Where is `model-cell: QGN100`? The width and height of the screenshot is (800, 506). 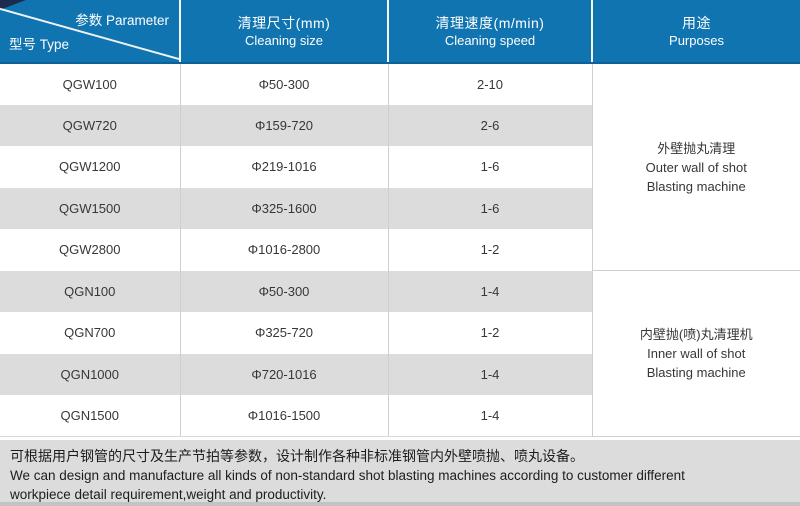 model-cell: QGN100 is located at coordinates (90, 291).